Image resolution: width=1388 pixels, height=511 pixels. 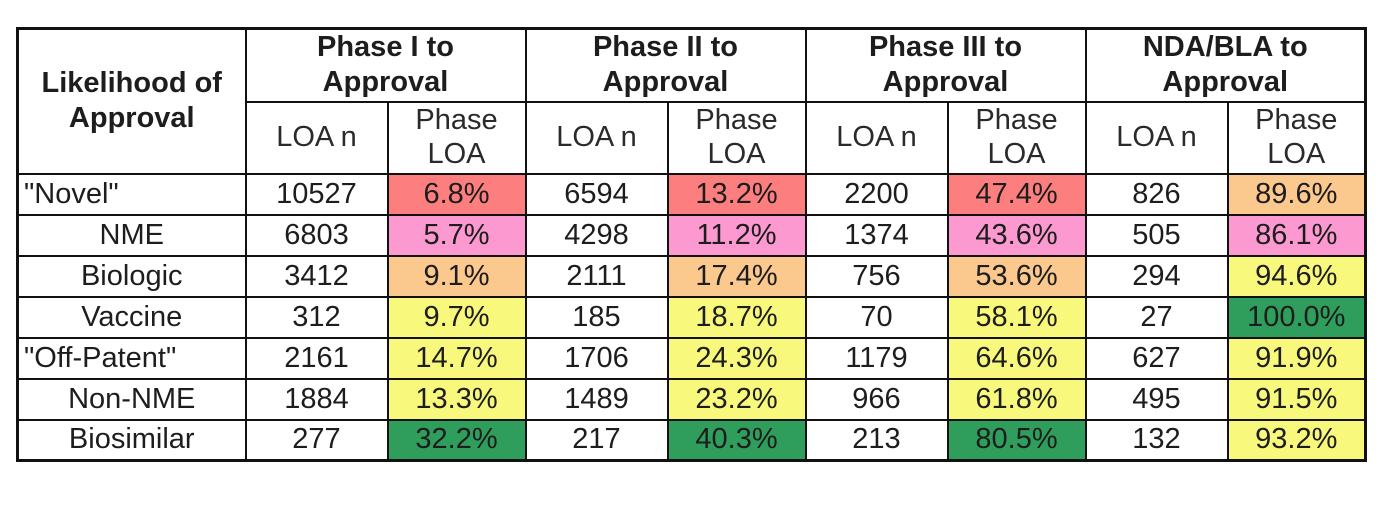 I want to click on loa-n-cell: 1706, so click(x=596, y=358).